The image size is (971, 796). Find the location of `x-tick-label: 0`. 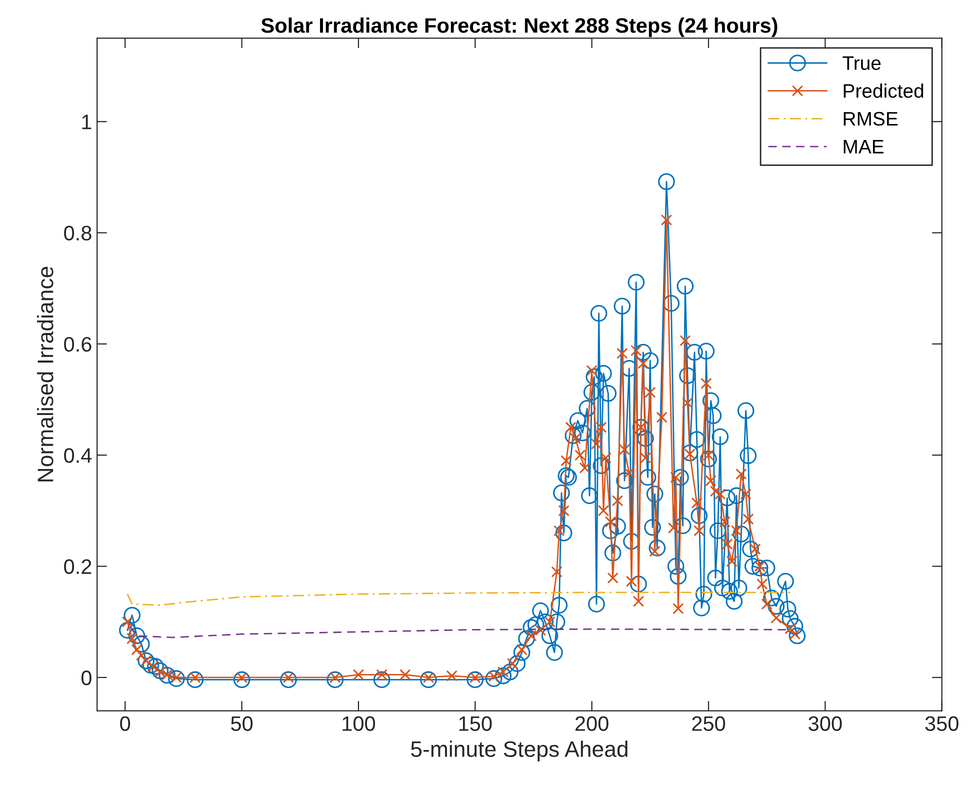

x-tick-label: 0 is located at coordinates (125, 723).